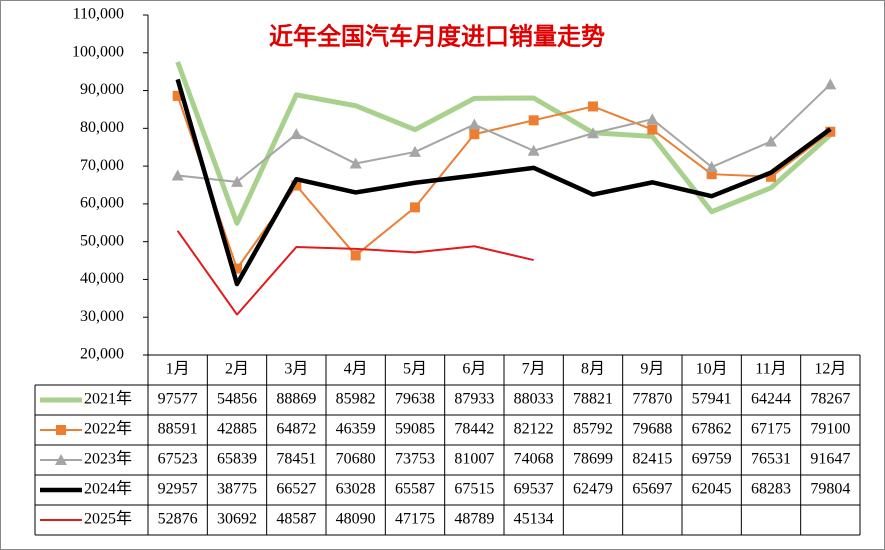 This screenshot has width=885, height=550. Describe the element at coordinates (237, 489) in the screenshot. I see `table-cell: 38775` at that location.